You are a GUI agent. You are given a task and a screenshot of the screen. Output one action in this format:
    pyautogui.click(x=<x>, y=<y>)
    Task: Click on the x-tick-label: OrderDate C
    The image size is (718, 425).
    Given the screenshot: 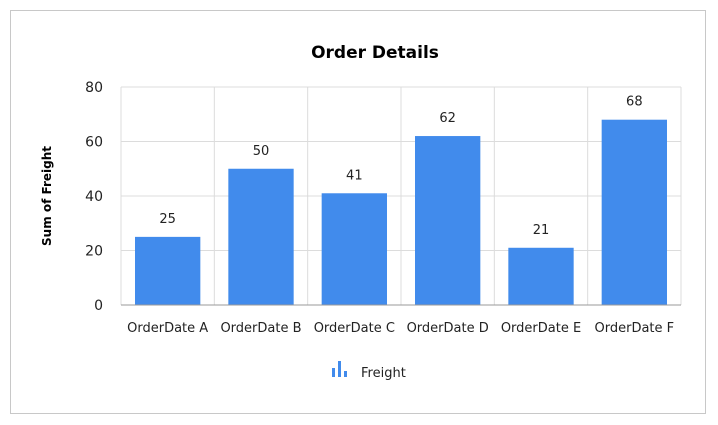 What is the action you would take?
    pyautogui.click(x=354, y=328)
    